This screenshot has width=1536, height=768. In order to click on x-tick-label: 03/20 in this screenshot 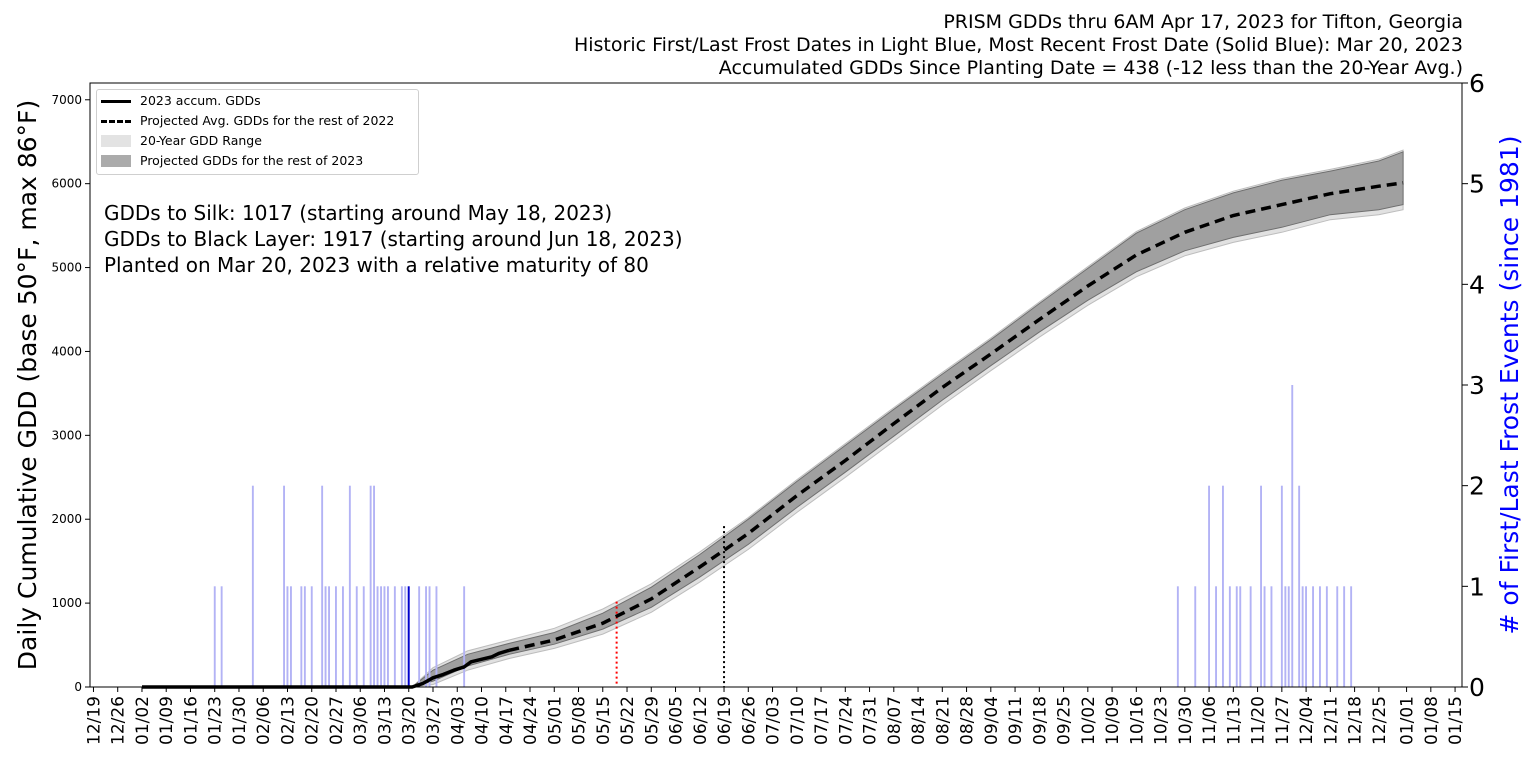, I will do `click(410, 720)`.